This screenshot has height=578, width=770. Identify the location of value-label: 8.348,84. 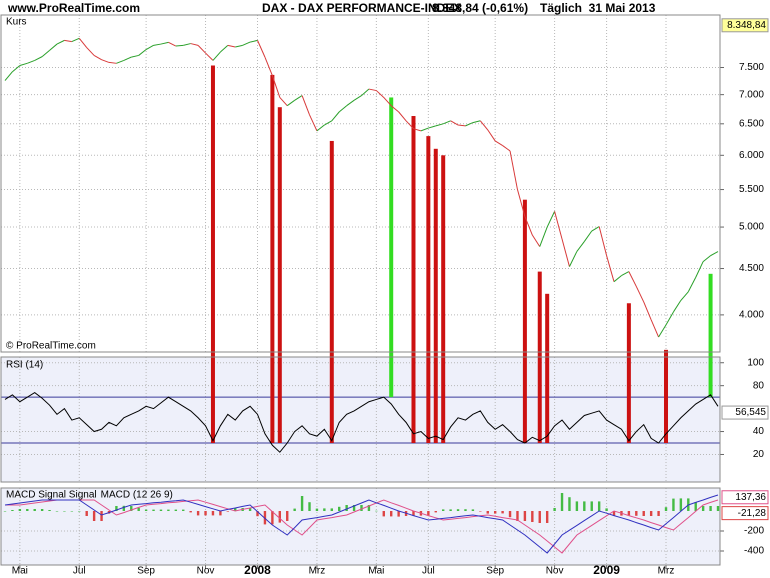
(746, 25).